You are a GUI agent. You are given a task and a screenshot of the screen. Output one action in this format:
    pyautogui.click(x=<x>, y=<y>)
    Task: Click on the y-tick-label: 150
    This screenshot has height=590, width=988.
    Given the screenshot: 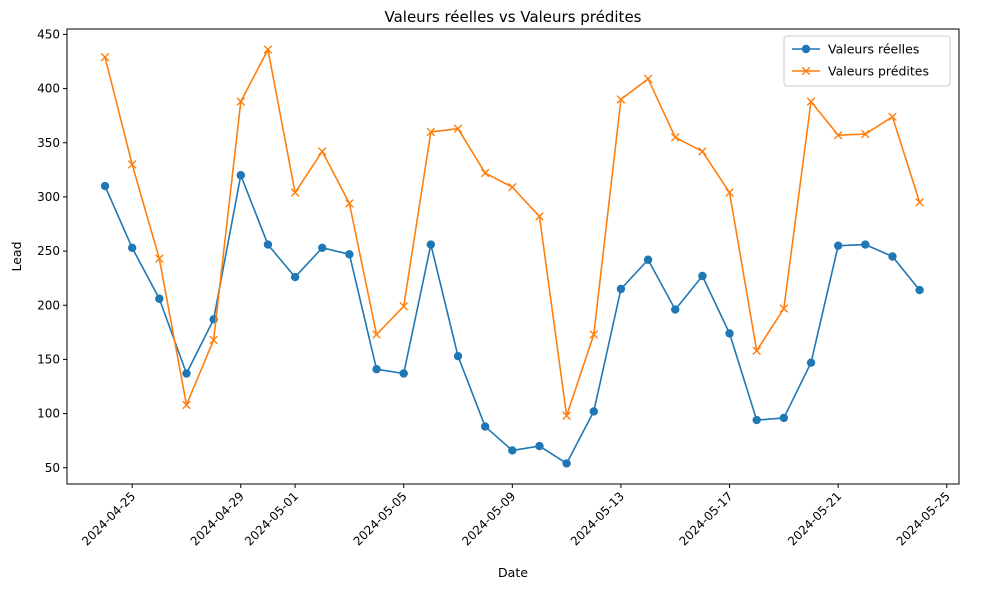 What is the action you would take?
    pyautogui.click(x=48, y=359)
    